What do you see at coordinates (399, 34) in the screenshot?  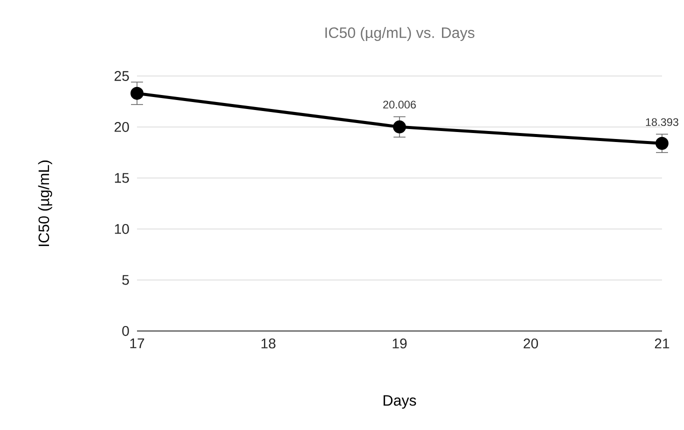 I see `chart-title: IC50 (µg/mL) vs. Days` at bounding box center [399, 34].